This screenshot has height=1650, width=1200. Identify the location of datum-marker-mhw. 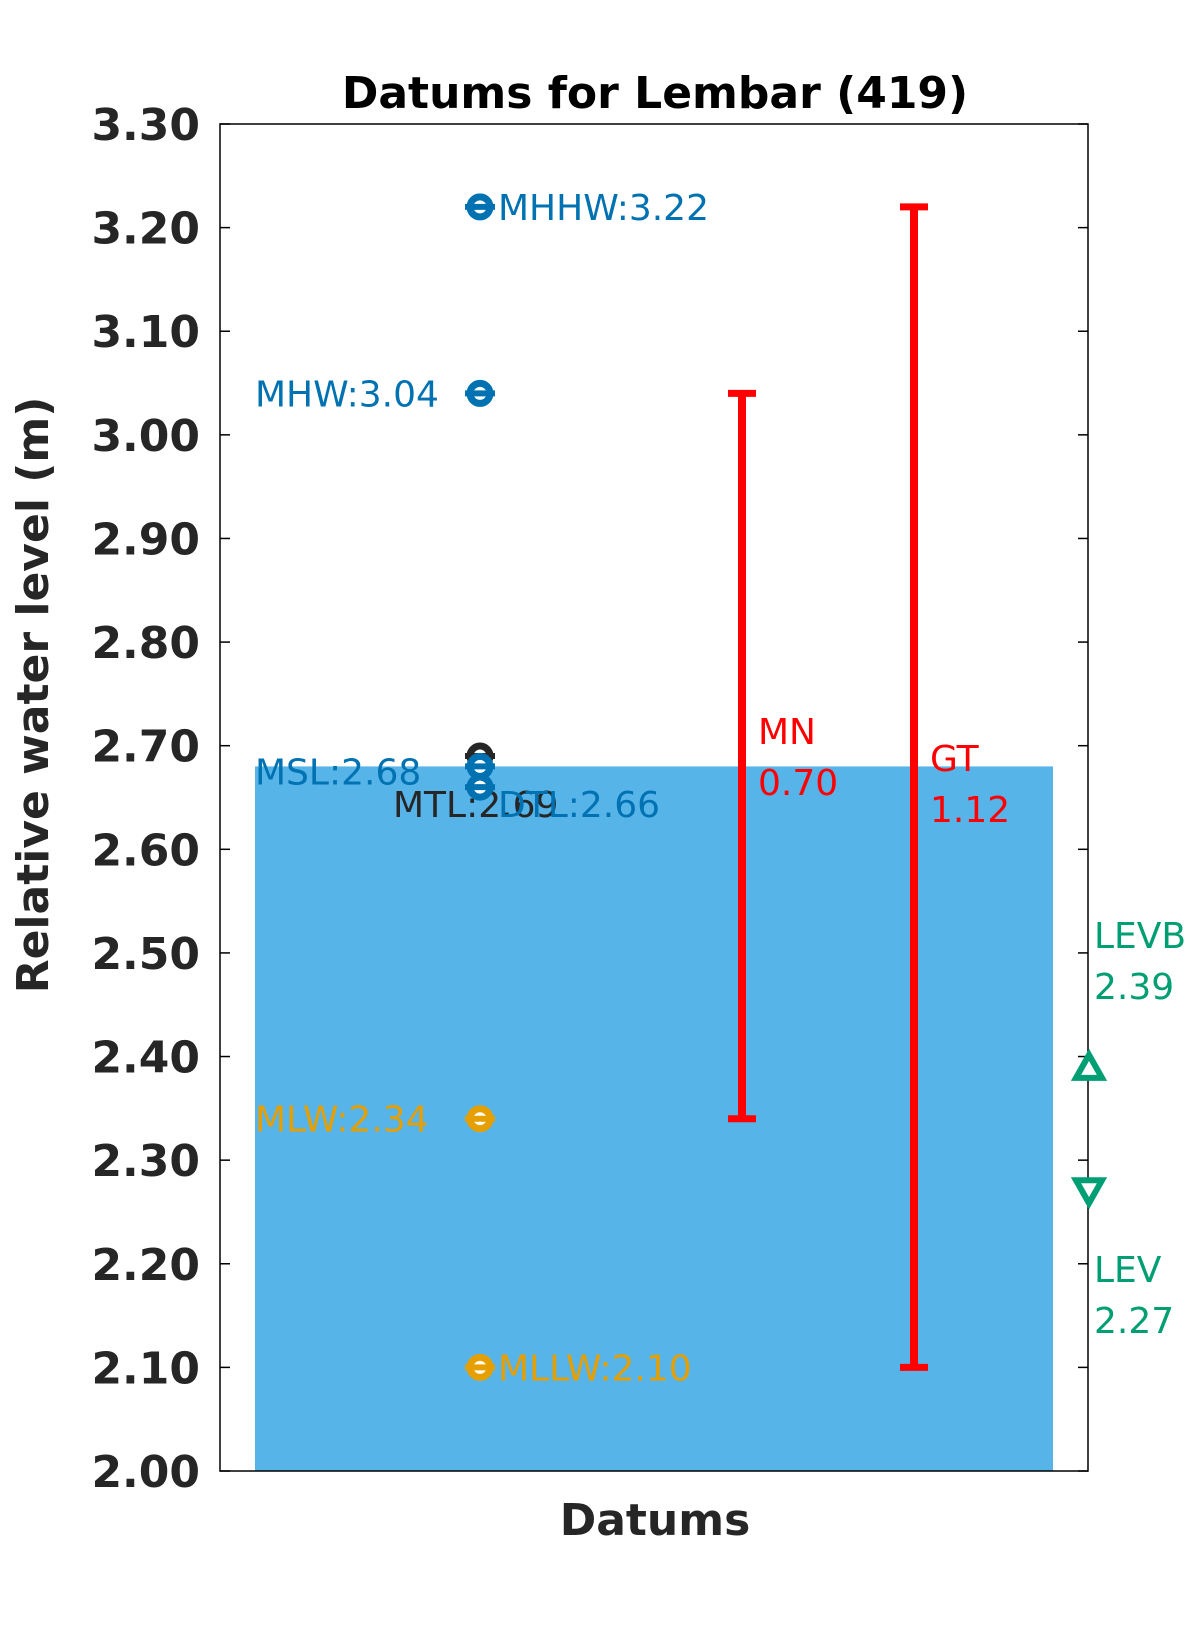
(480, 393).